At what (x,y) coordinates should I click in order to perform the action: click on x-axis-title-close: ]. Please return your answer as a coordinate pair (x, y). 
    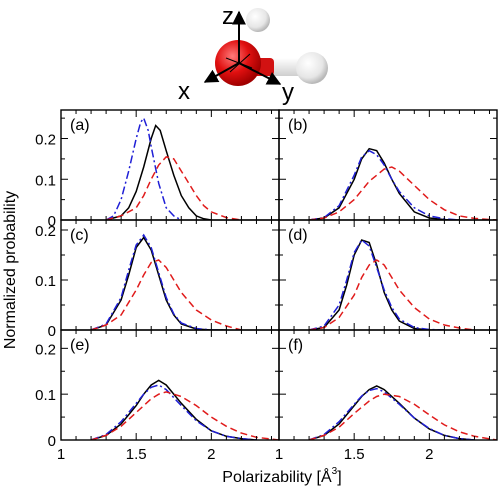
    Looking at the image, I should click on (339, 477).